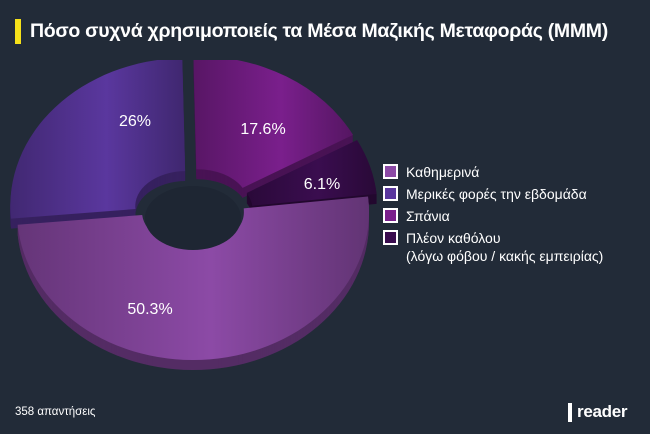  Describe the element at coordinates (263, 129) in the screenshot. I see `slice-value-label: 17.6%` at that location.